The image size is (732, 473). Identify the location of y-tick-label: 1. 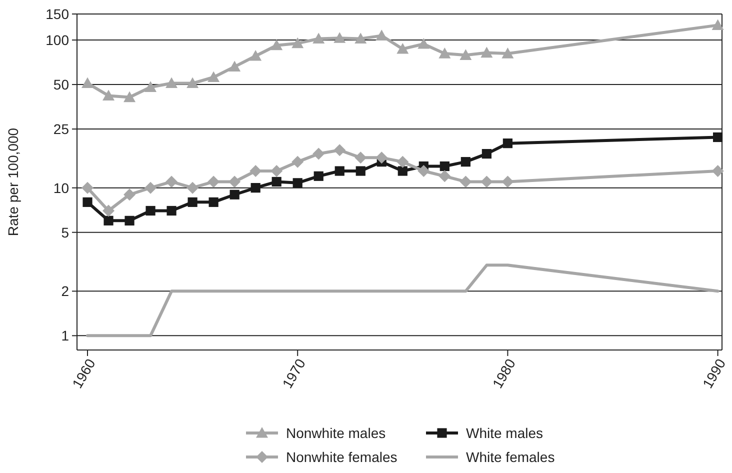
(65, 336).